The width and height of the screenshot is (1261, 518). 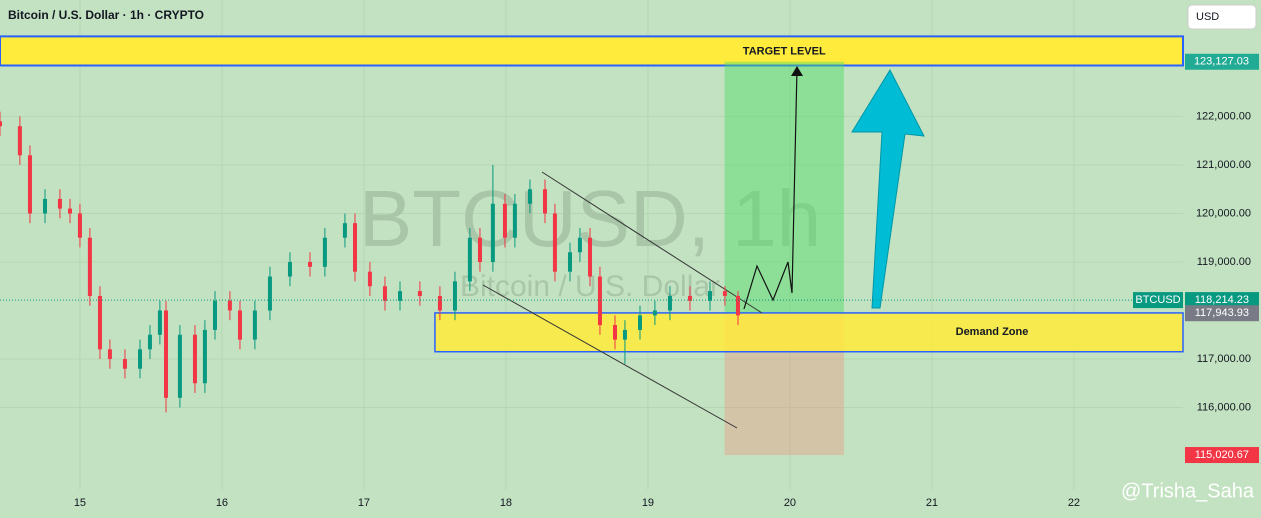 I want to click on x-tick-label: 20, so click(x=790, y=503).